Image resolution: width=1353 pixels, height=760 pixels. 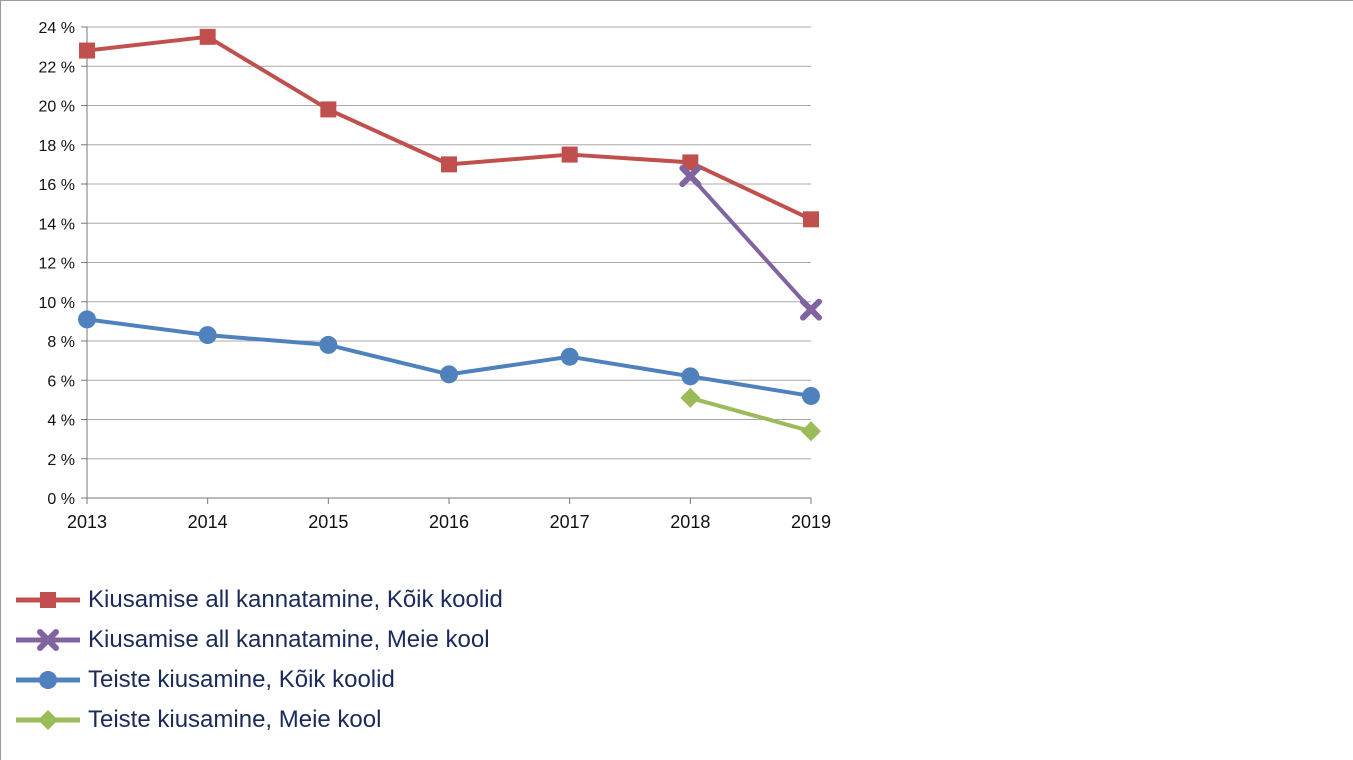 I want to click on legend-label: Kiusamise all kannatamine, Kõik koolid, so click(x=295, y=599).